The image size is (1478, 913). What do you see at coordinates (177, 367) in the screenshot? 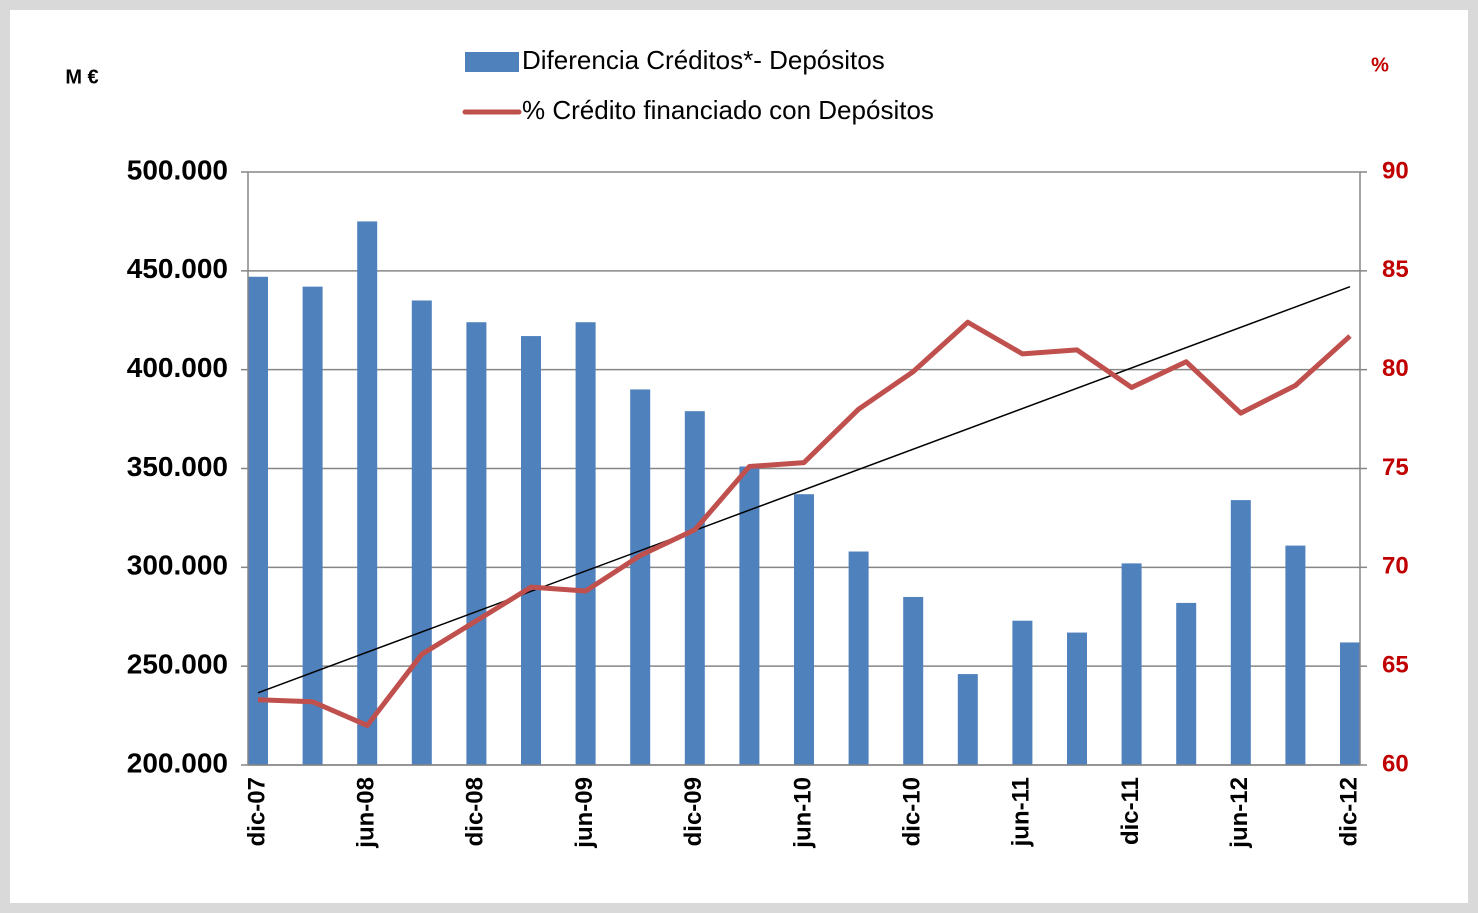
I see `y-tick-label: 400.000` at bounding box center [177, 367].